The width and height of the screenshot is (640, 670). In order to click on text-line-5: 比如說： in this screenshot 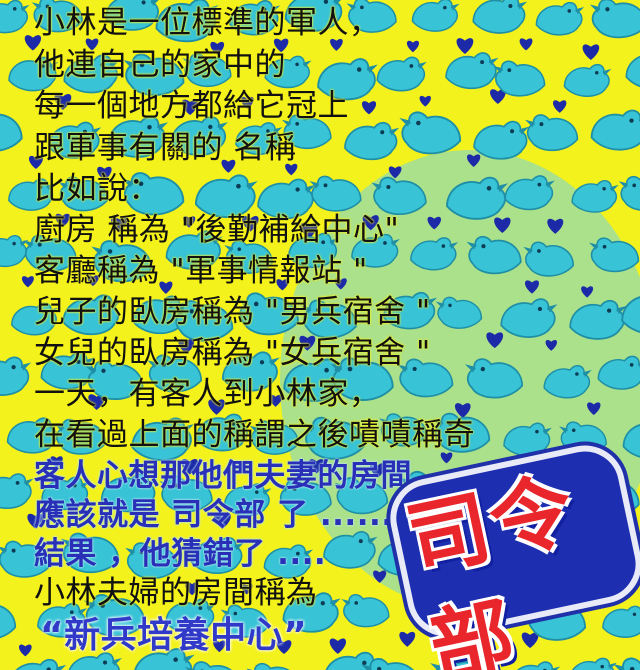, I will do `click(97, 189)`.